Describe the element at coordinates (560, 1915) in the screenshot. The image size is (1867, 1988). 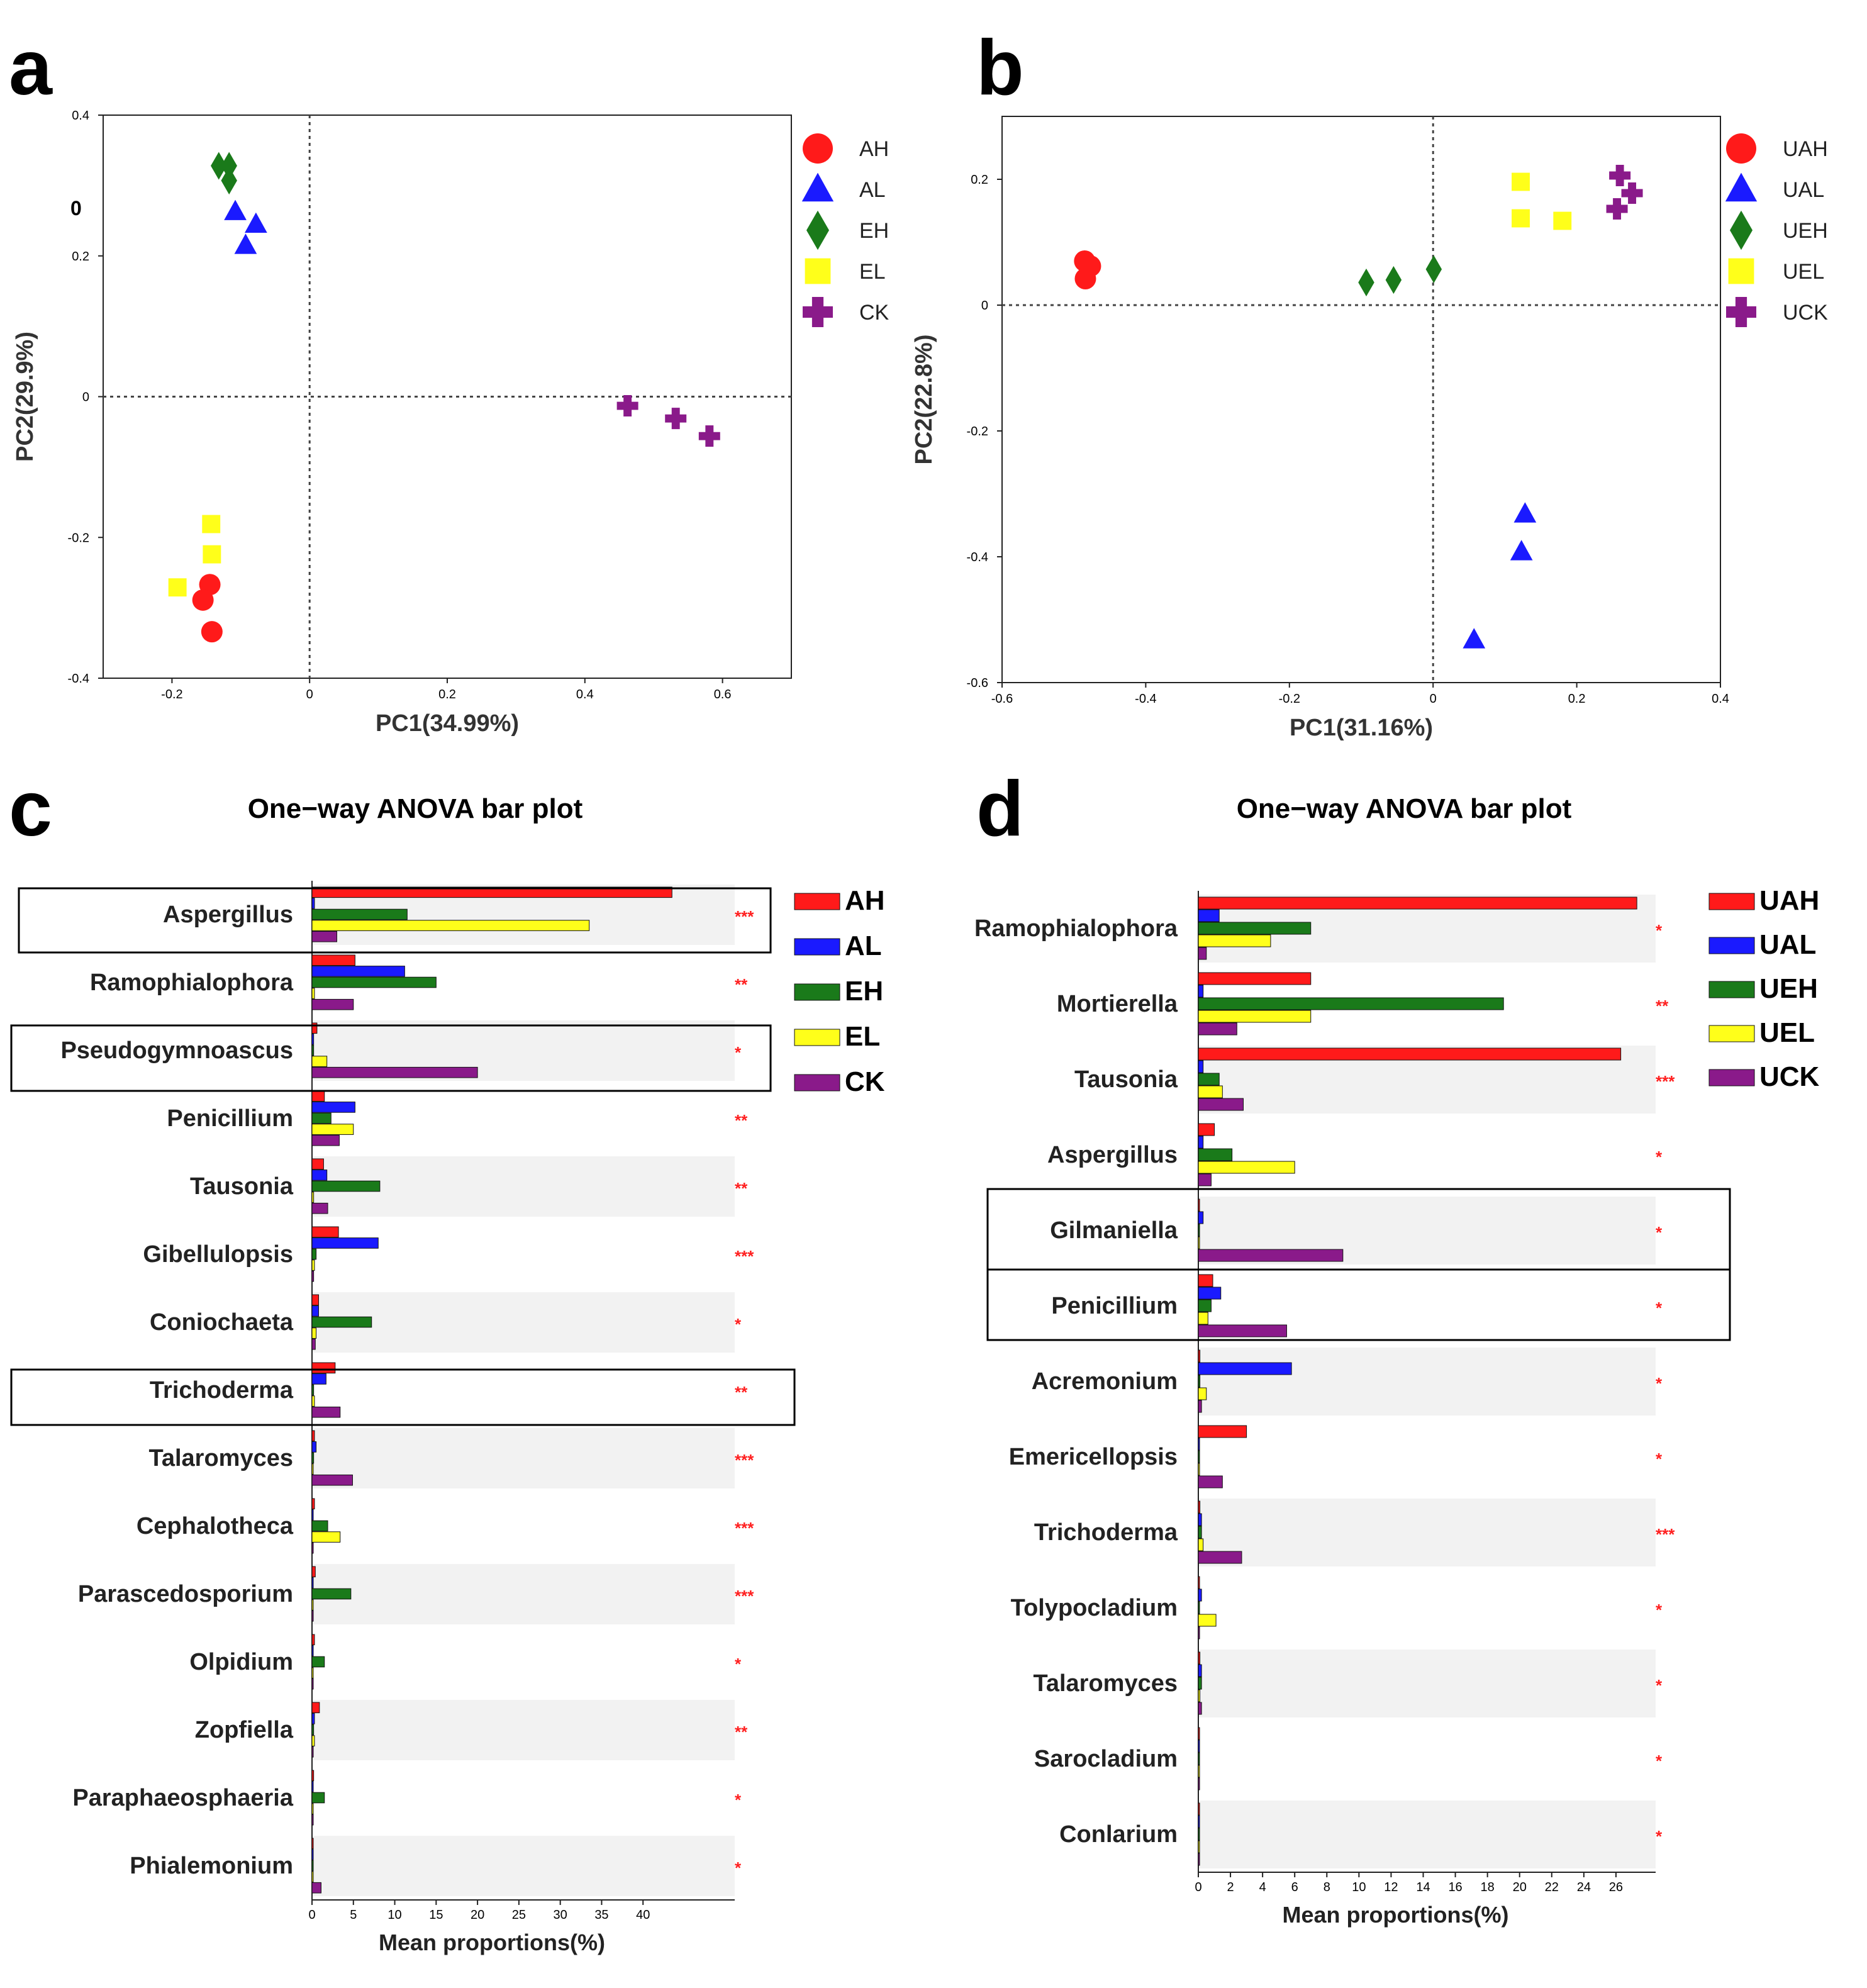
I see `x-tick-label: 30` at that location.